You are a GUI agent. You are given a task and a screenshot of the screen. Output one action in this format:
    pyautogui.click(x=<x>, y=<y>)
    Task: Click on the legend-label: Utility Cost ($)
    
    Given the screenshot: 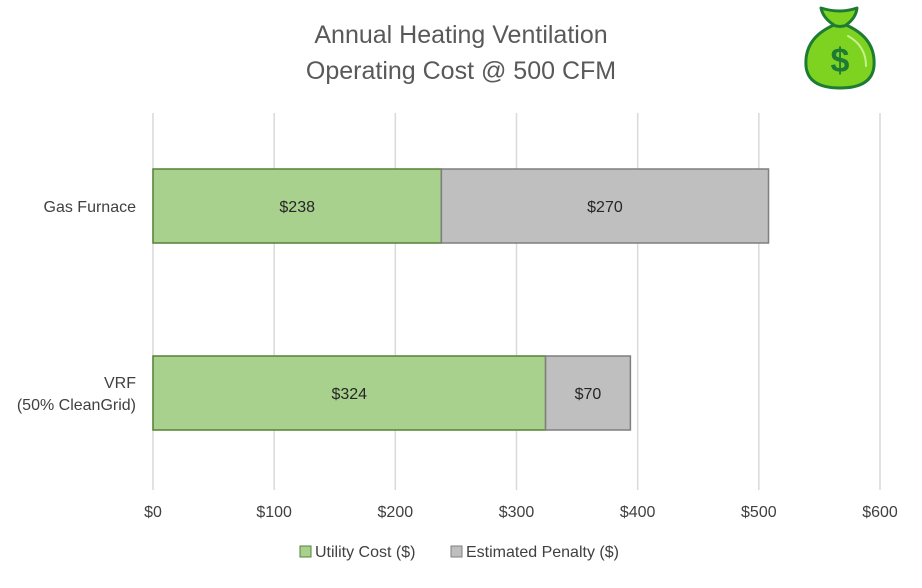 What is the action you would take?
    pyautogui.click(x=365, y=552)
    